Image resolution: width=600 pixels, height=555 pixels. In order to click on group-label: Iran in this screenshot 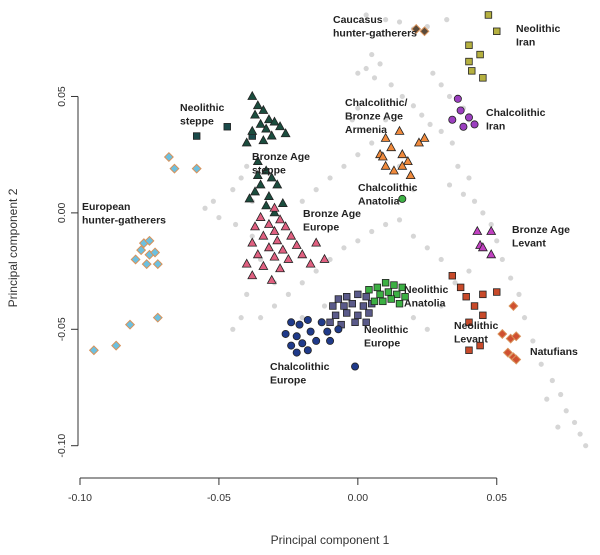, I will do `click(525, 42)`.